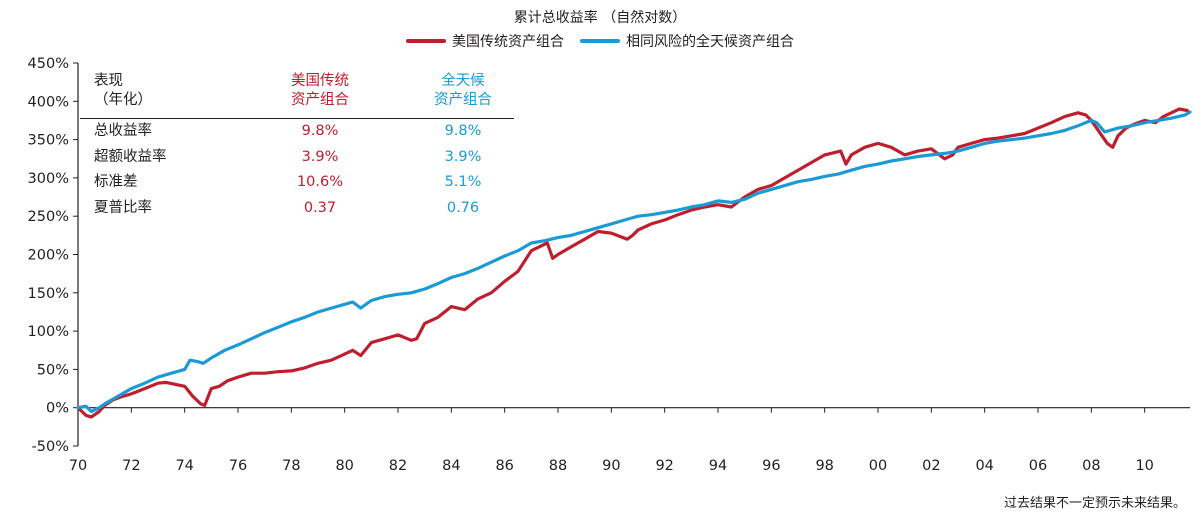 Image resolution: width=1200 pixels, height=517 pixels. I want to click on chart-legend: 美国传统资产组合 相同风险的全天候资产组合, so click(600, 41).